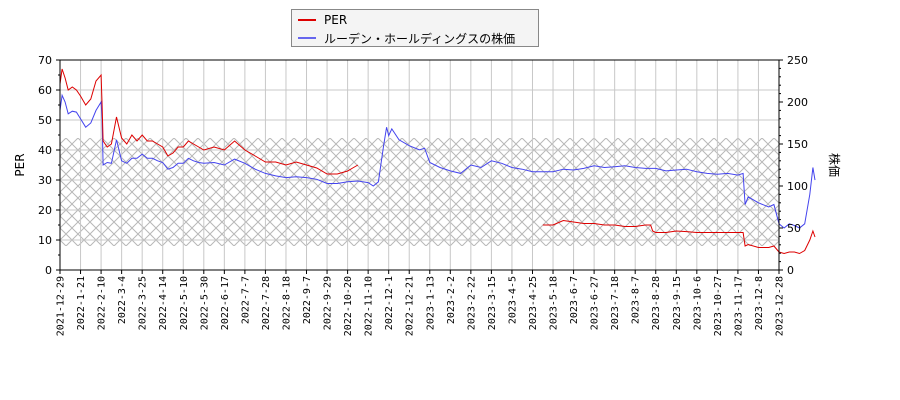  Describe the element at coordinates (471, 303) in the screenshot. I see `svg-text: 2023-2-22` at that location.